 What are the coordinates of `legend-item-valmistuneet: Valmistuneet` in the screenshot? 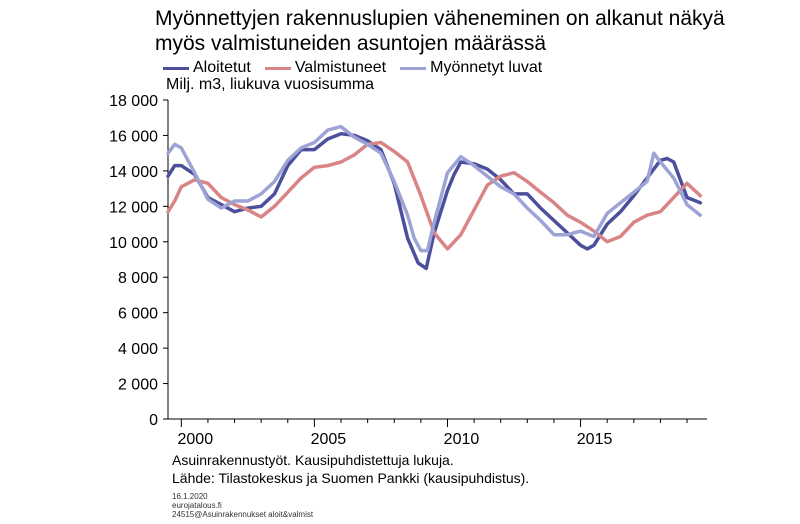 It's located at (325, 68).